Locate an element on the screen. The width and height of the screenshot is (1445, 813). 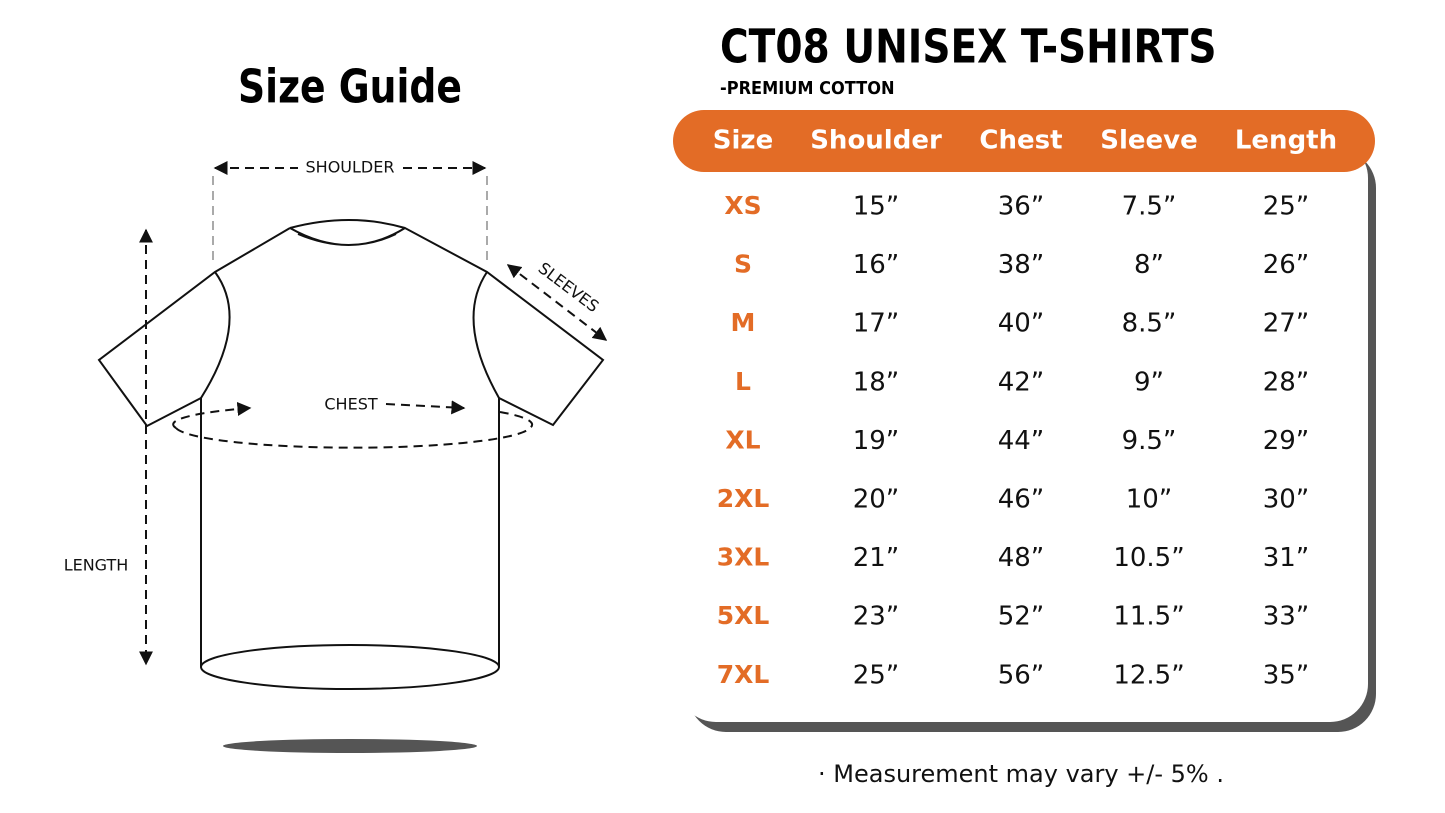
measure-cell: 20” is located at coordinates (876, 500).